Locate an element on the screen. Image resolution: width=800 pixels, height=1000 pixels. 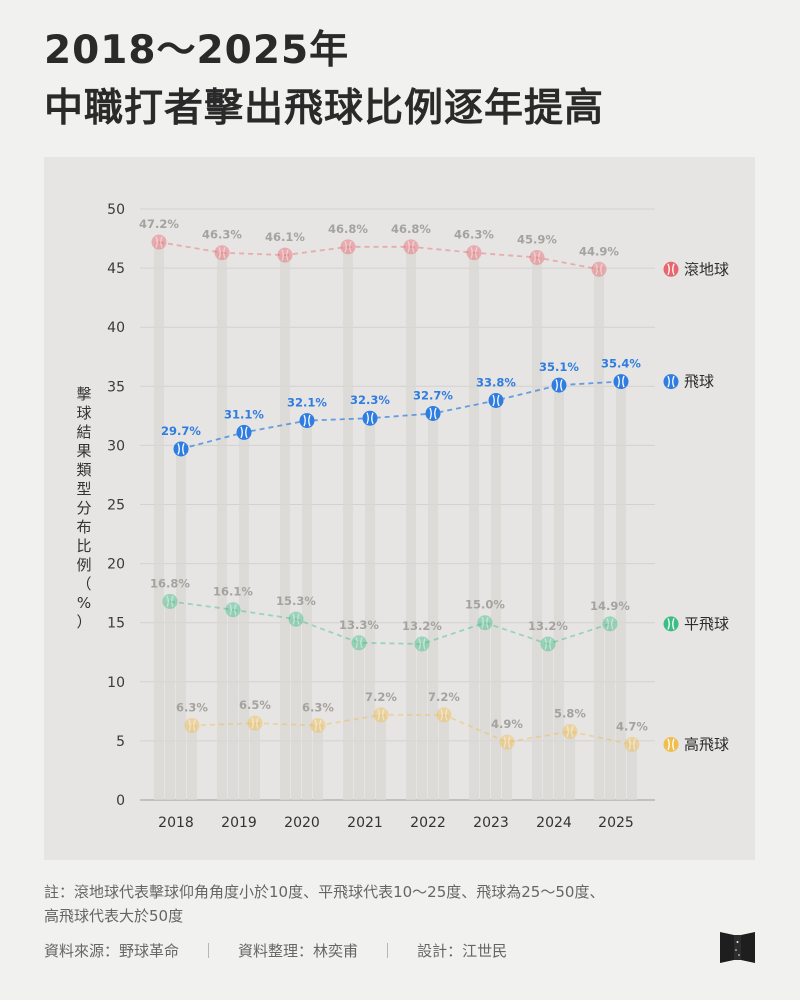
data-label-ground: 46.8% is located at coordinates (411, 229).